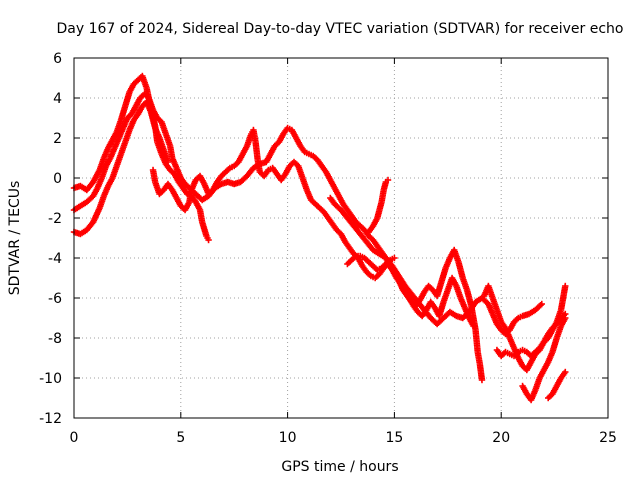  Describe the element at coordinates (394, 438) in the screenshot. I see `x-tick-label: 15` at that location.